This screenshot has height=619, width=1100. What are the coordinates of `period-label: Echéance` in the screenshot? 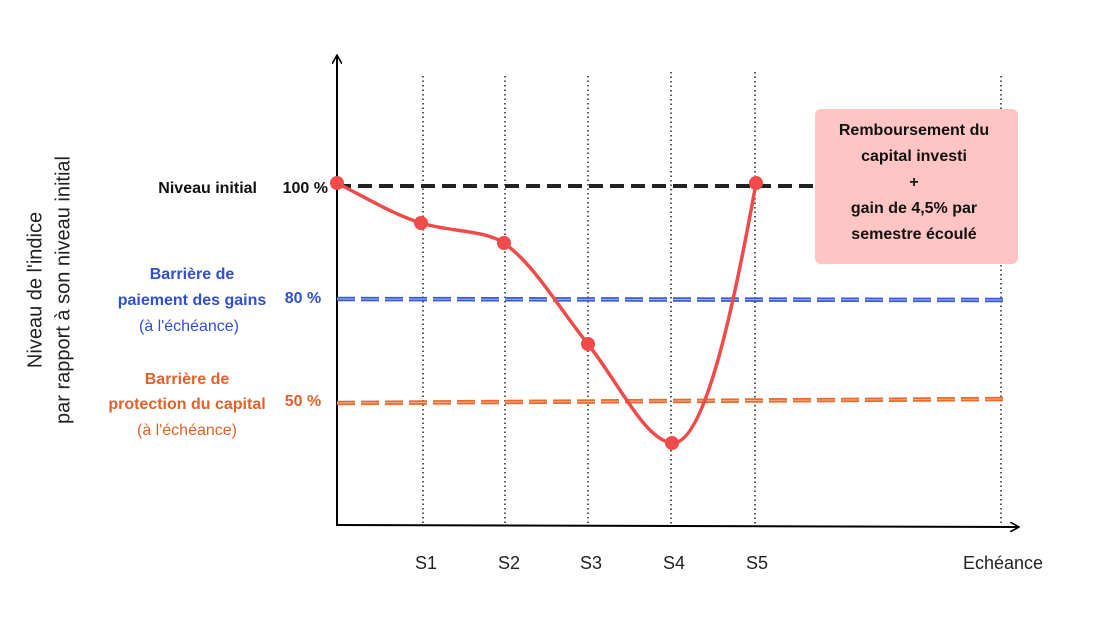 It's located at (1003, 563).